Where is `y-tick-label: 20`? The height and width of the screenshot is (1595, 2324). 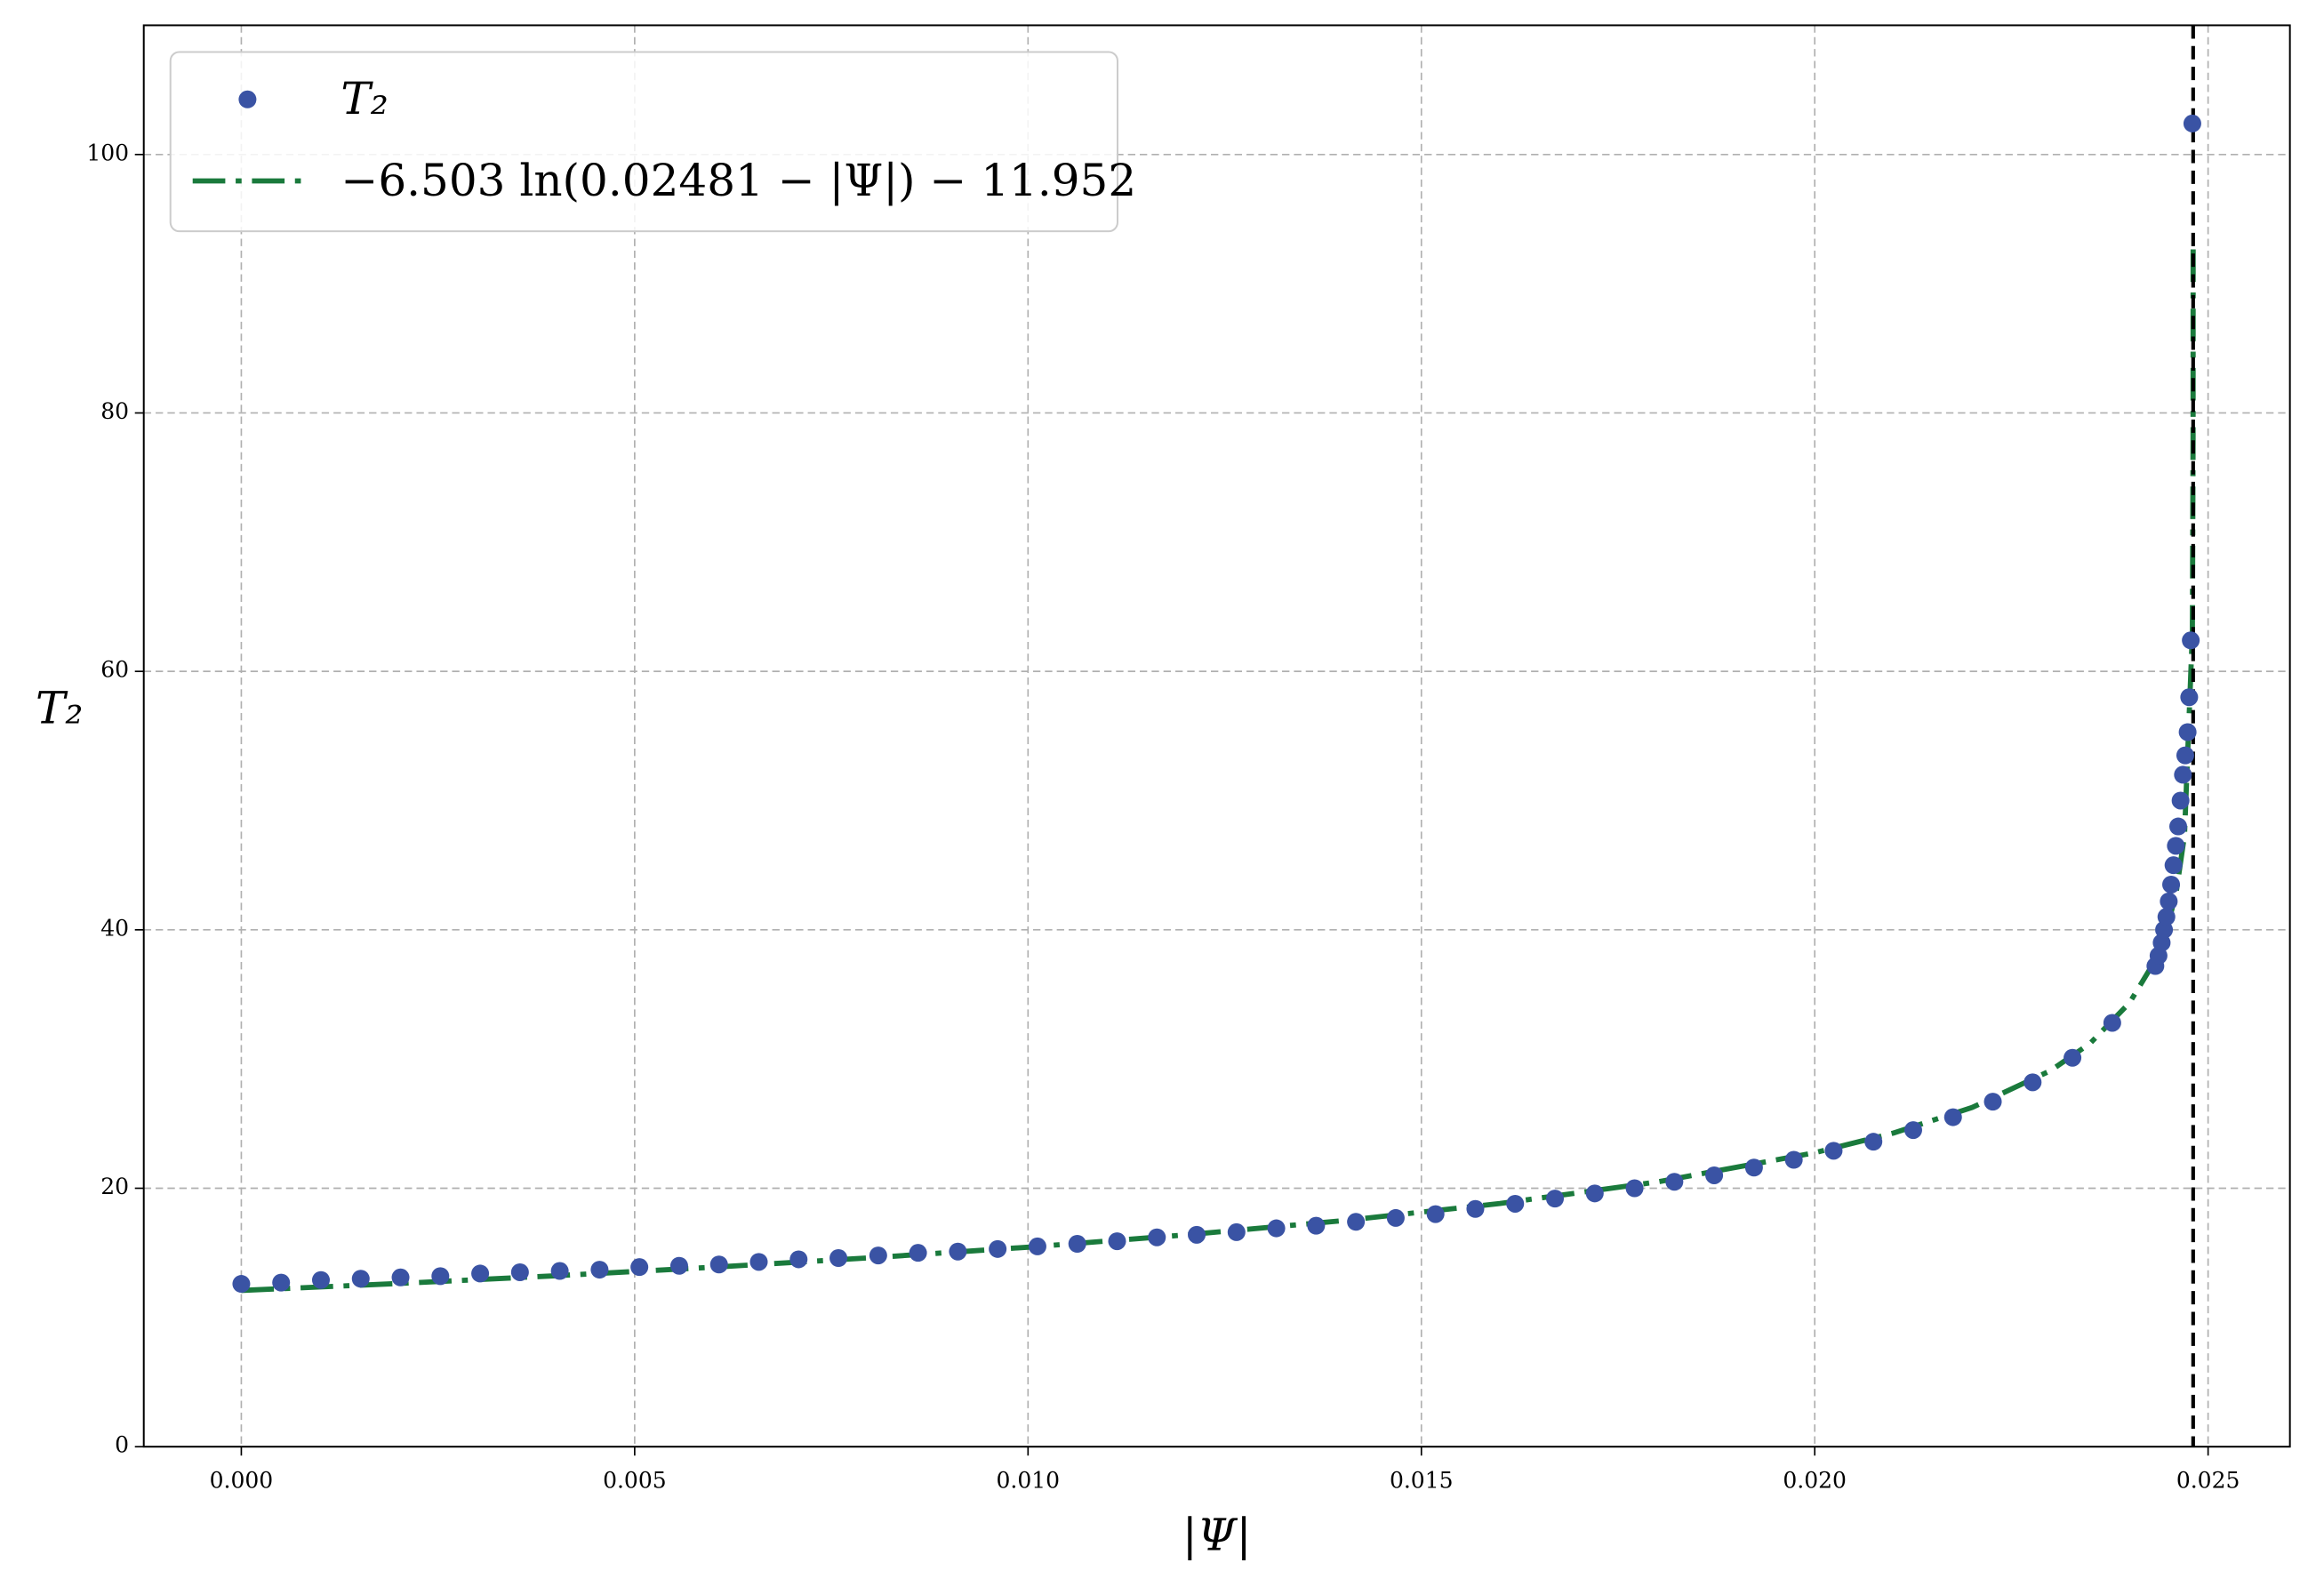 y-tick-label: 20 is located at coordinates (114, 1186).